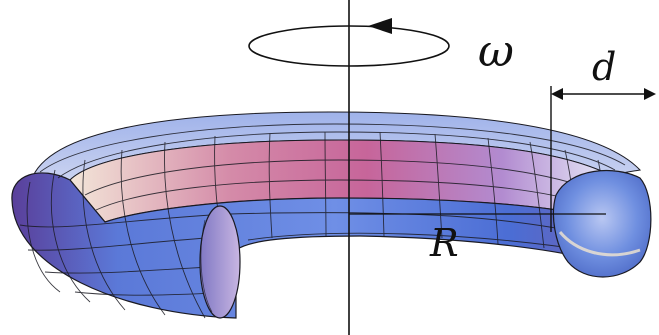  Describe the element at coordinates (349, 42) in the screenshot. I see `rotation-arrow` at that location.